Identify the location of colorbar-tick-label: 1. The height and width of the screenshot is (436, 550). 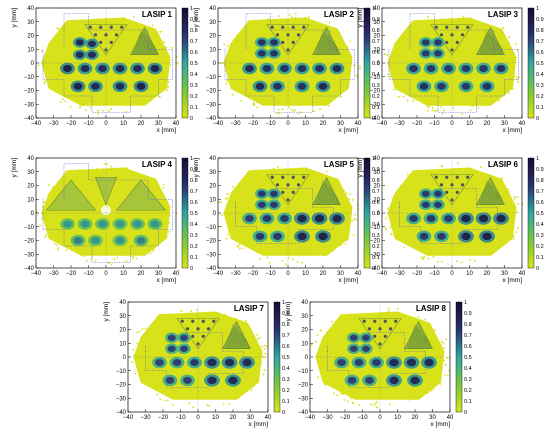
(537, 9).